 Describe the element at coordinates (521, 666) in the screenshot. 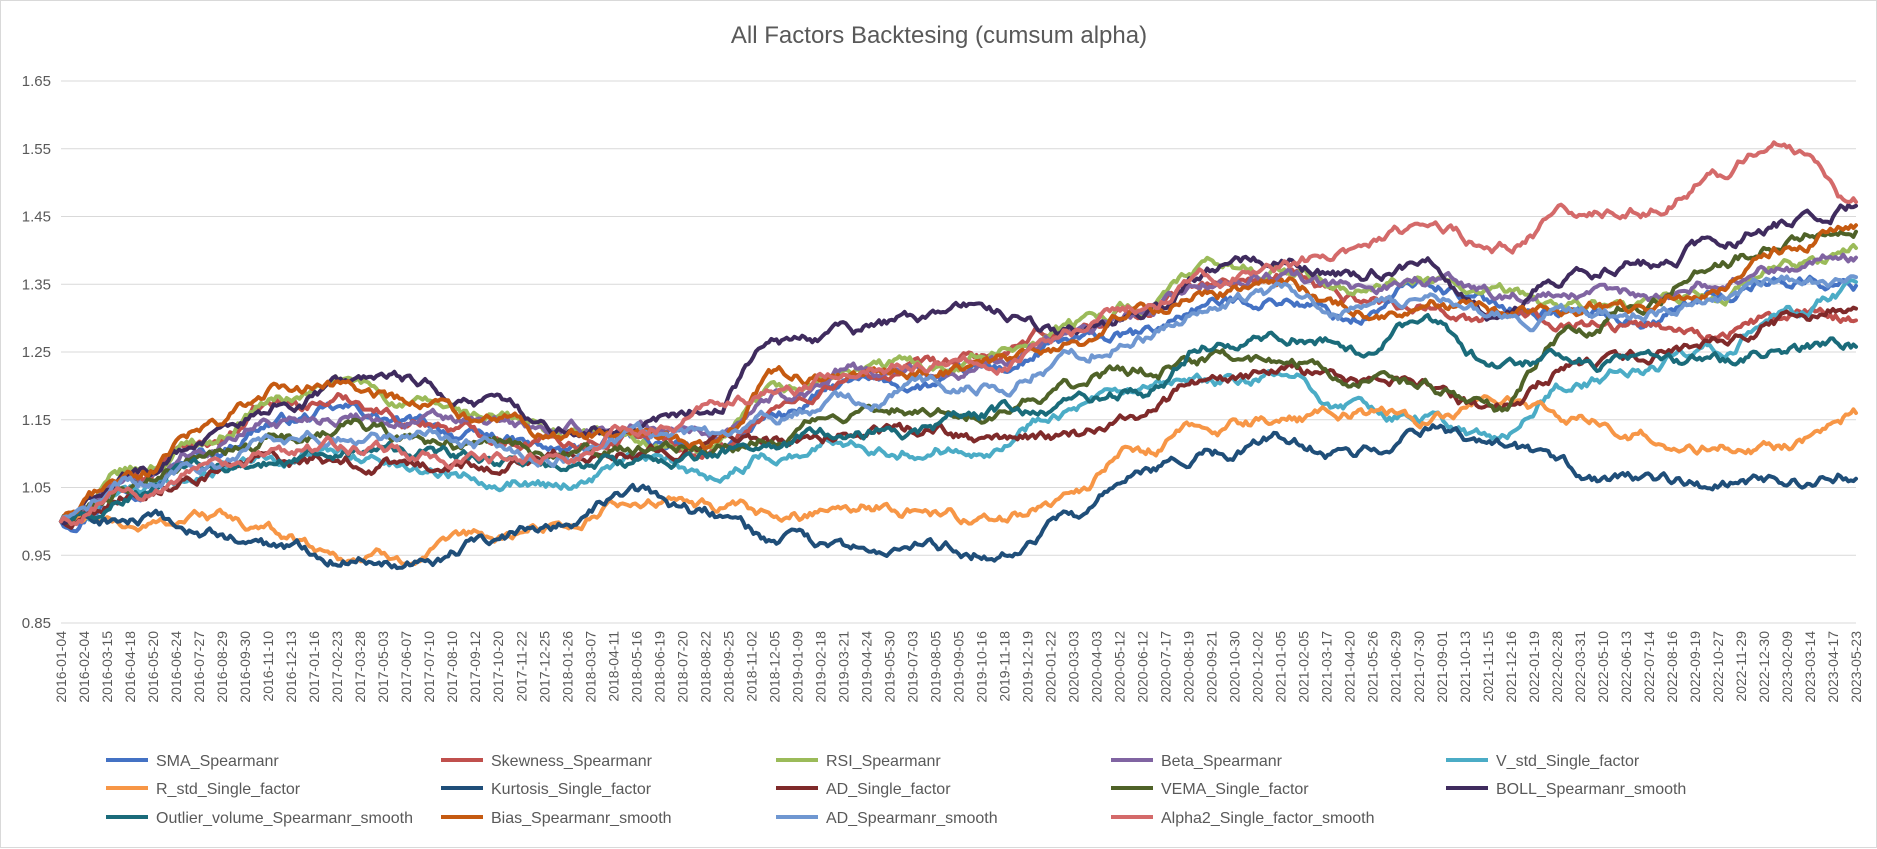

I see `x-tick-label: 2017-11-22` at that location.